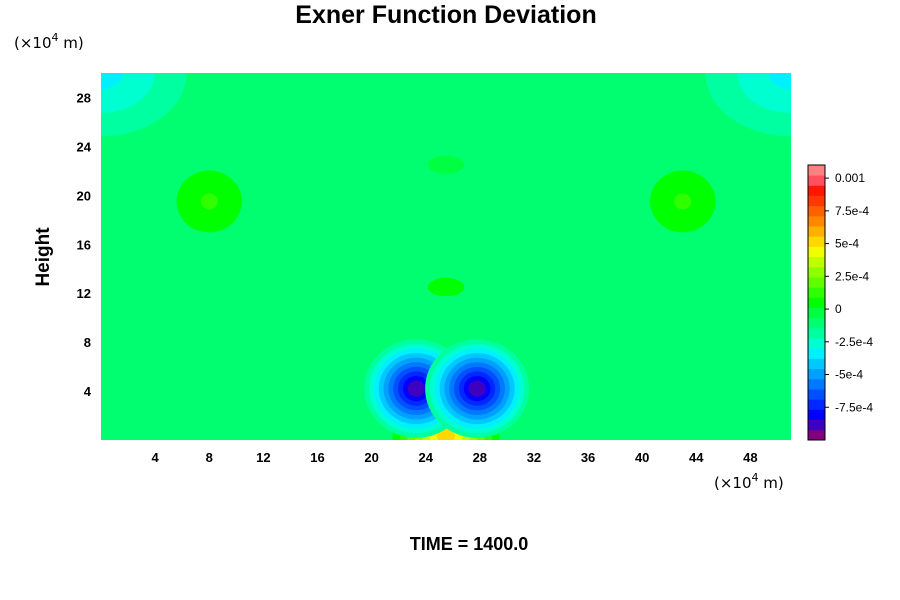  What do you see at coordinates (847, 244) in the screenshot?
I see `colorbar-tick-label: 5e-4` at bounding box center [847, 244].